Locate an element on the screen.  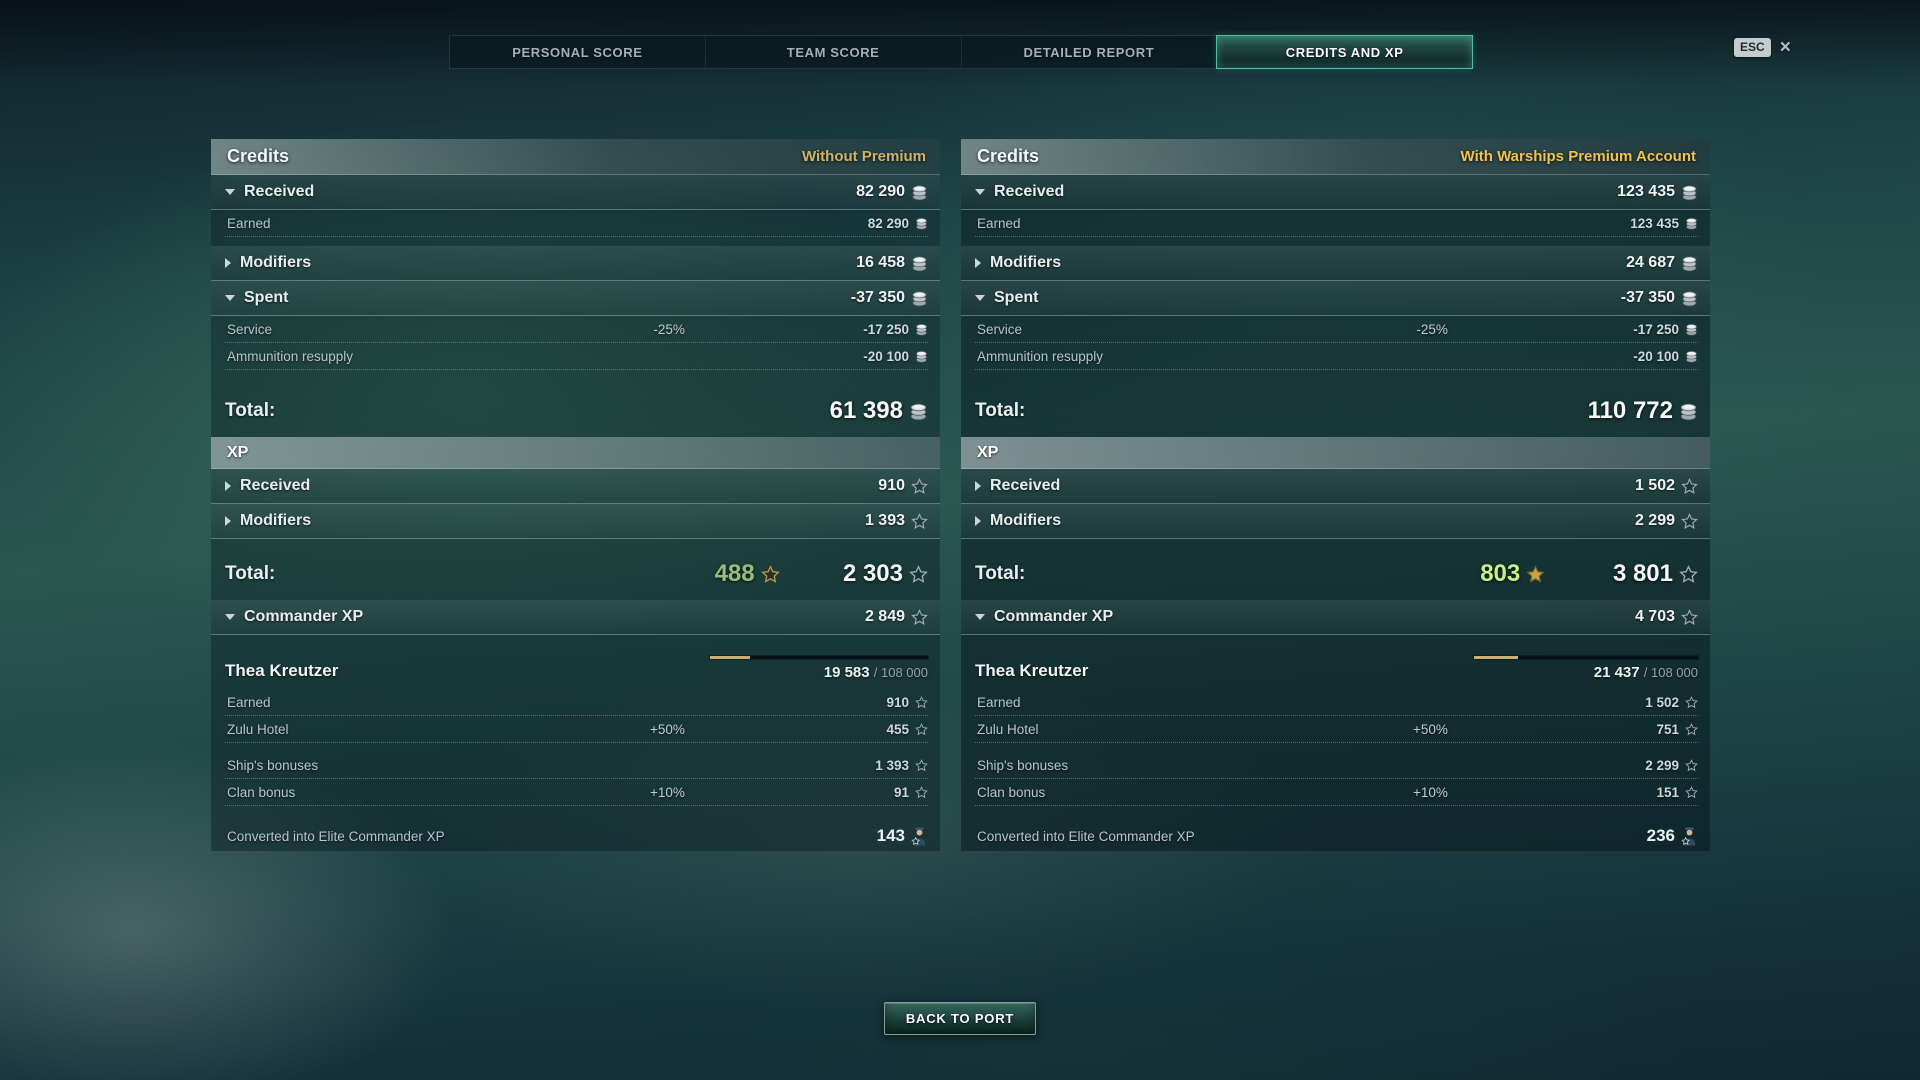
section-value-group: 1 393 is located at coordinates (896, 521).